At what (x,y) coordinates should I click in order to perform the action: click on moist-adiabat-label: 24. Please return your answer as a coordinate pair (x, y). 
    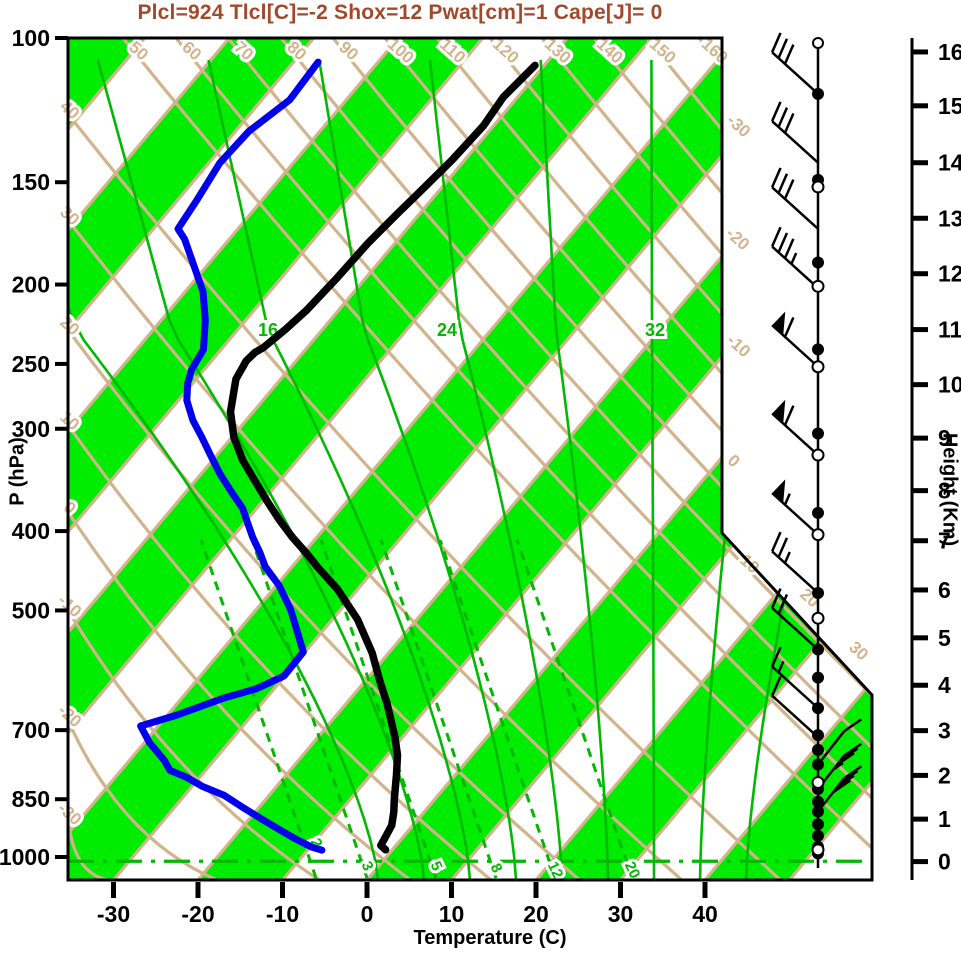
    Looking at the image, I should click on (447, 330).